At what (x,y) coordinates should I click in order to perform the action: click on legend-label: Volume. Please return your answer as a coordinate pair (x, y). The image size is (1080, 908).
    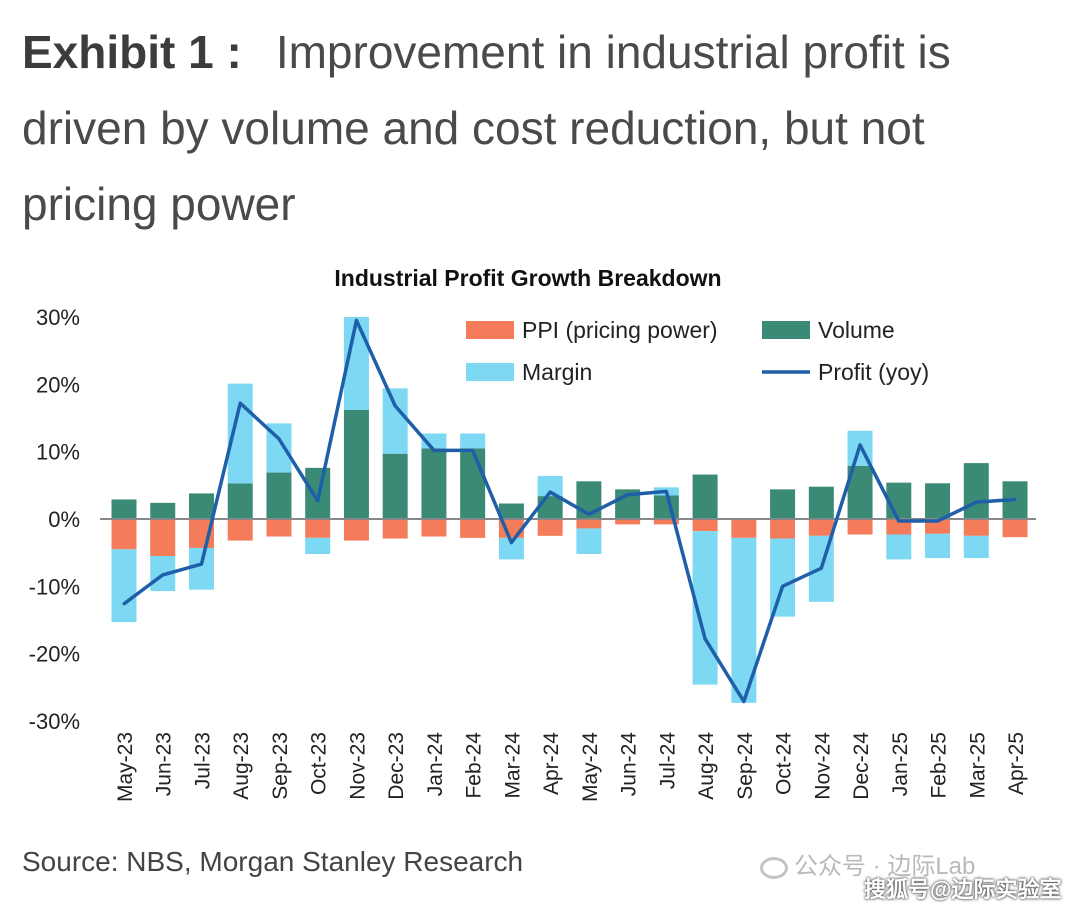
    Looking at the image, I should click on (856, 330).